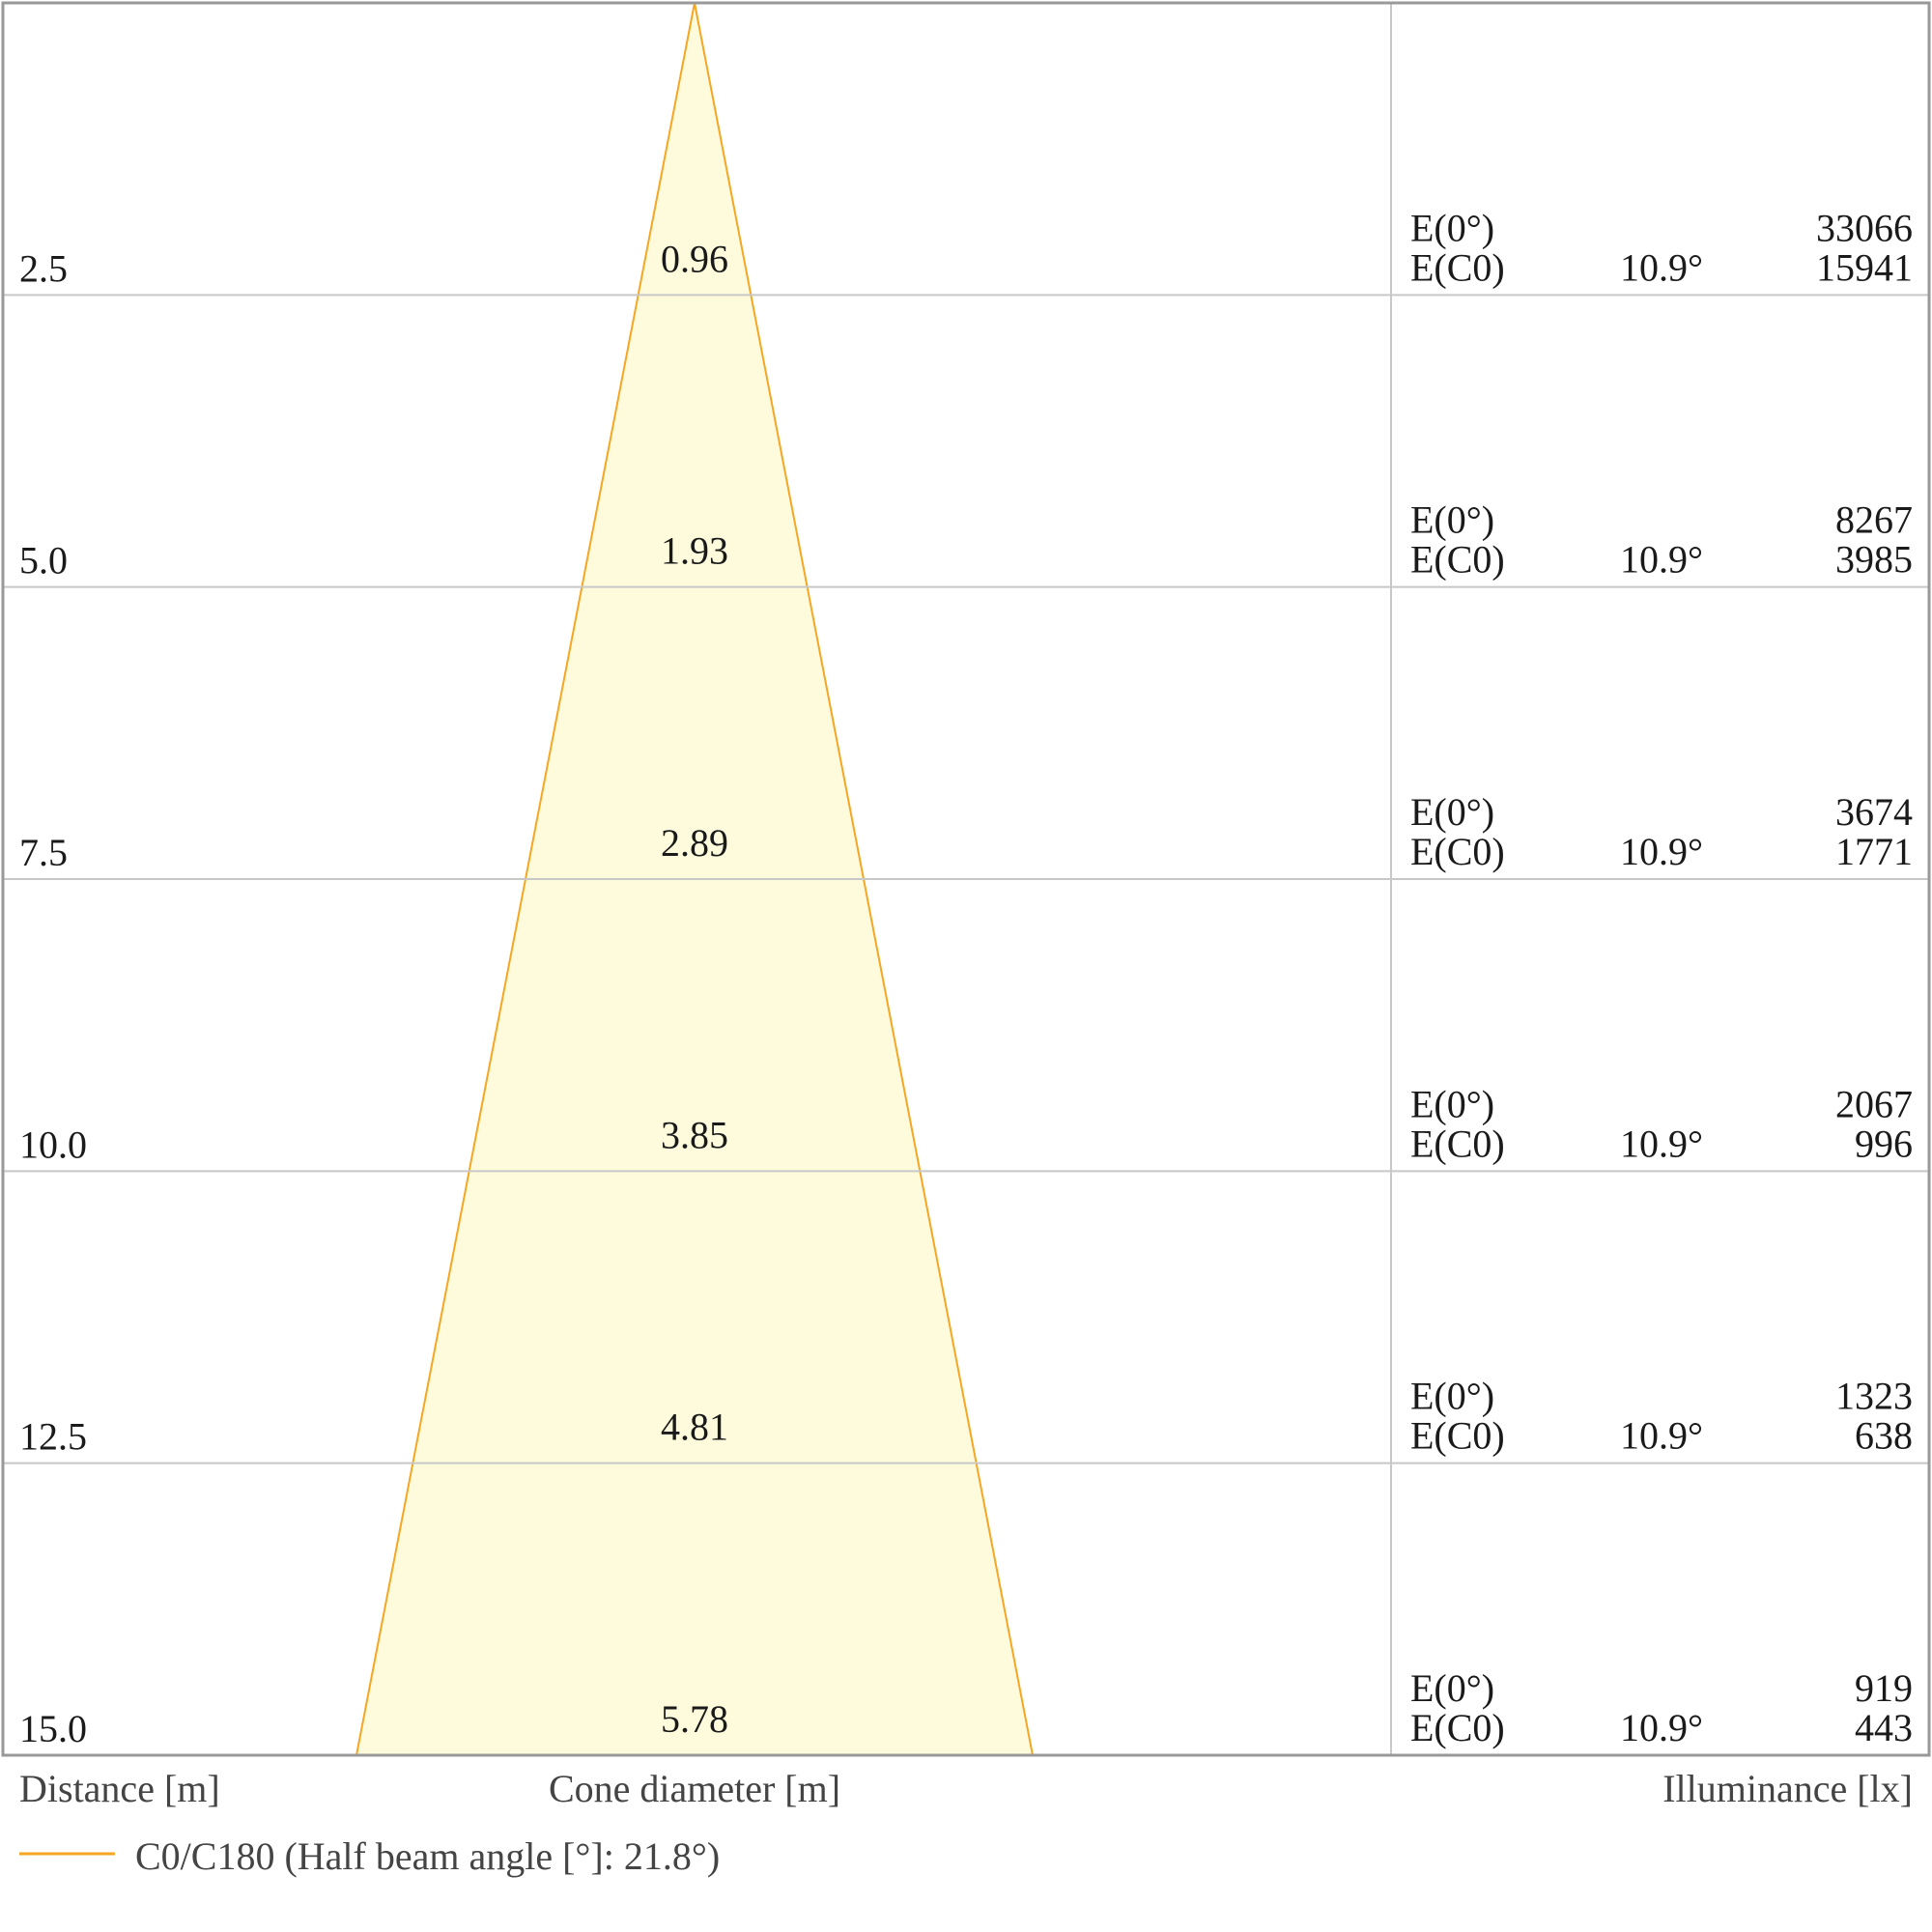 The image size is (1932, 1932). What do you see at coordinates (43, 852) in the screenshot?
I see `distance-label: 7.5` at bounding box center [43, 852].